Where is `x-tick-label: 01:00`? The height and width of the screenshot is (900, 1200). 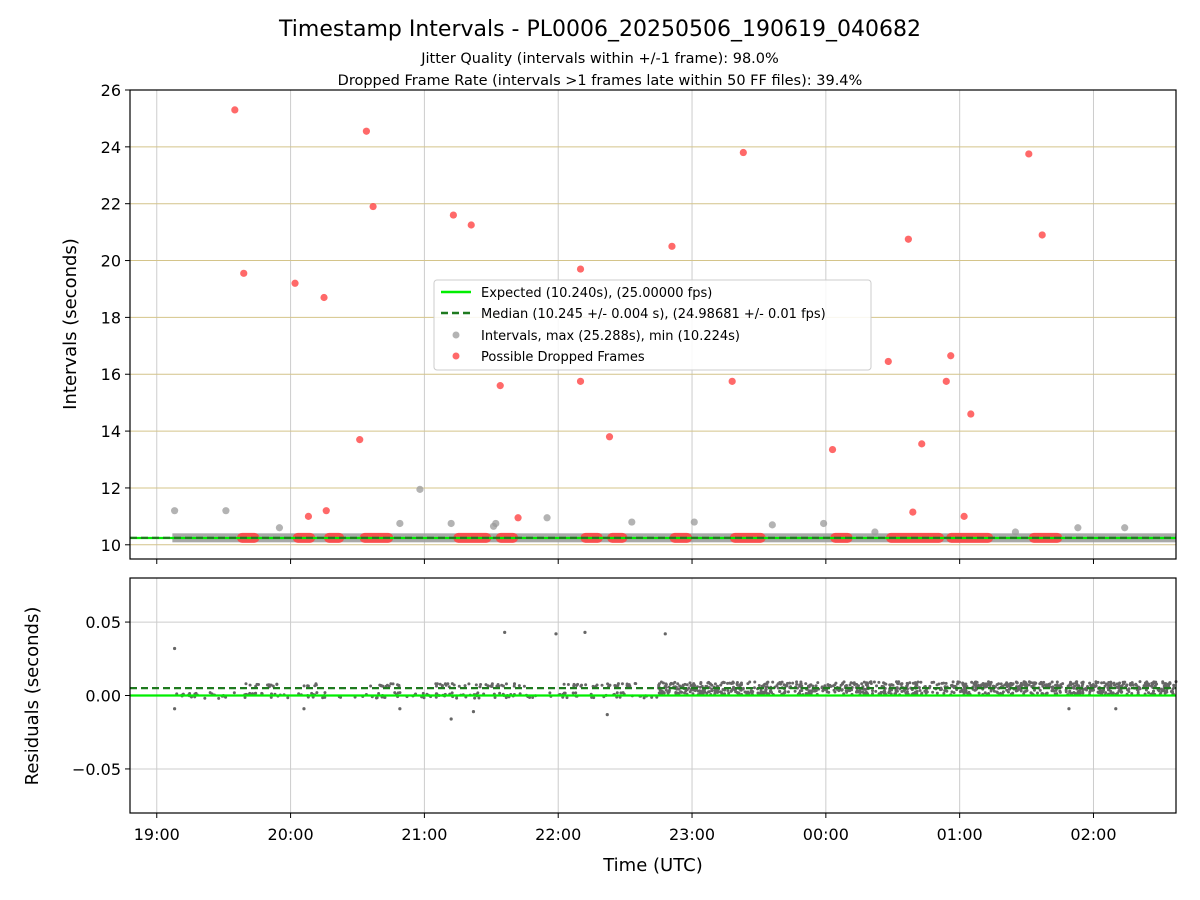 x-tick-label: 01:00 is located at coordinates (960, 834).